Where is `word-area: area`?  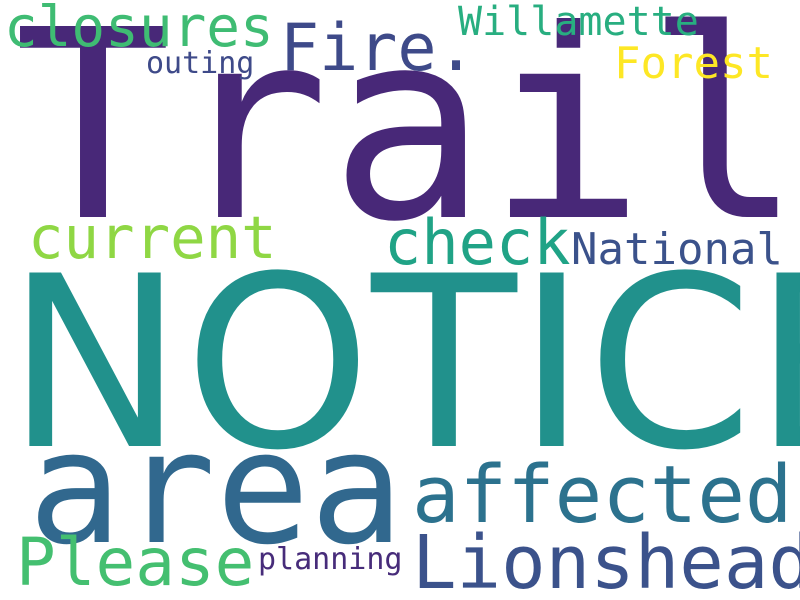
word-area: area is located at coordinates (216, 488).